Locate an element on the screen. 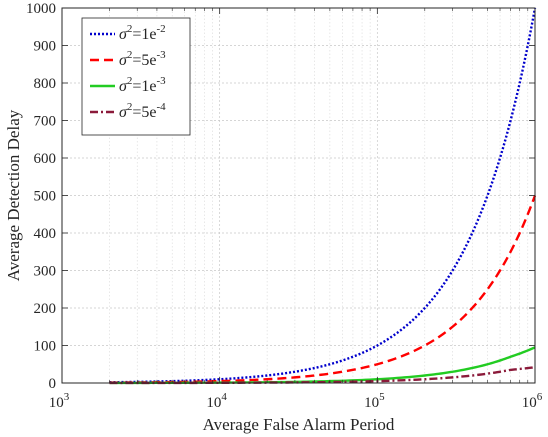 The image size is (548, 437). x-tick-label: 10⁶ is located at coordinates (532, 401).